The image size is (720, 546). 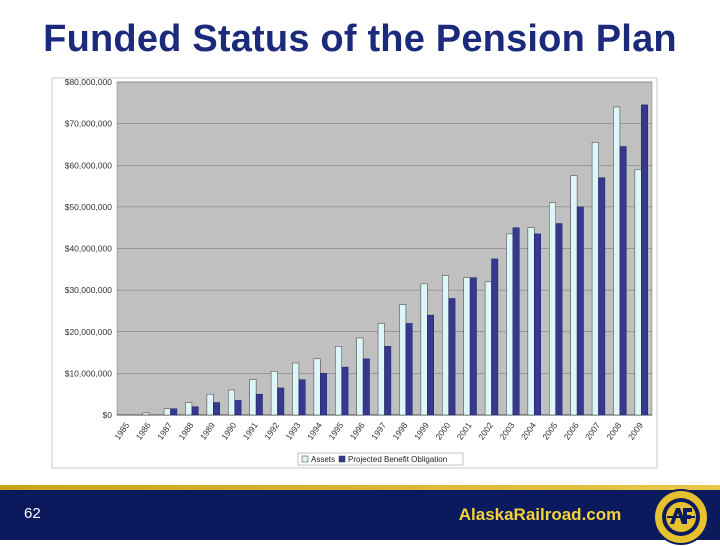 What do you see at coordinates (89, 332) in the screenshot?
I see `y-tick-label: $20,000,000` at bounding box center [89, 332].